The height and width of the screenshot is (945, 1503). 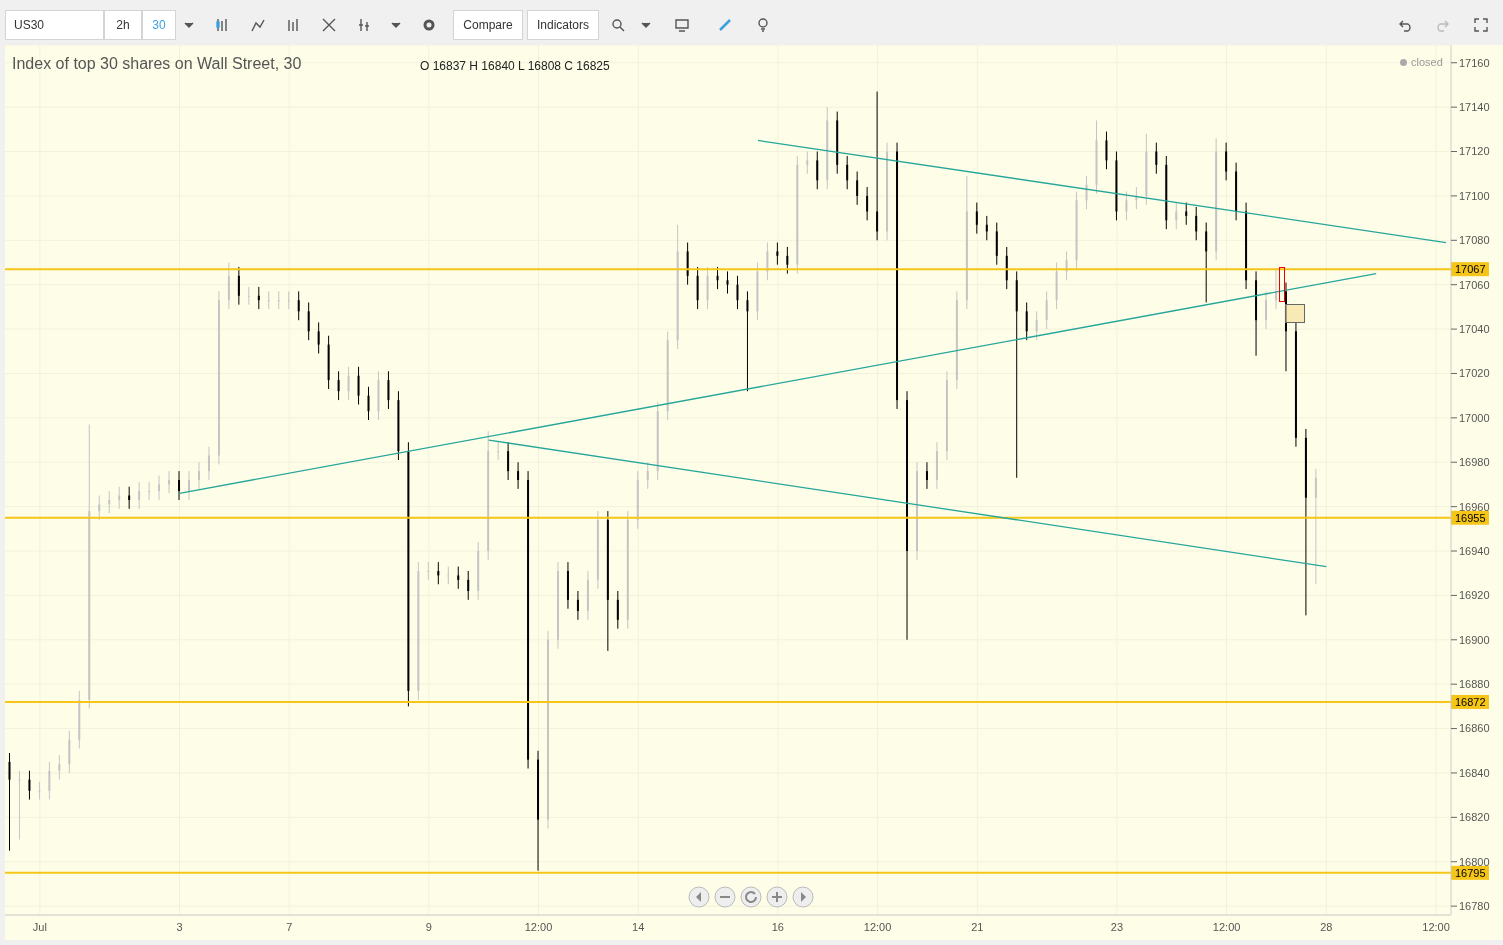 What do you see at coordinates (428, 926) in the screenshot?
I see `x-tick-label: 9` at bounding box center [428, 926].